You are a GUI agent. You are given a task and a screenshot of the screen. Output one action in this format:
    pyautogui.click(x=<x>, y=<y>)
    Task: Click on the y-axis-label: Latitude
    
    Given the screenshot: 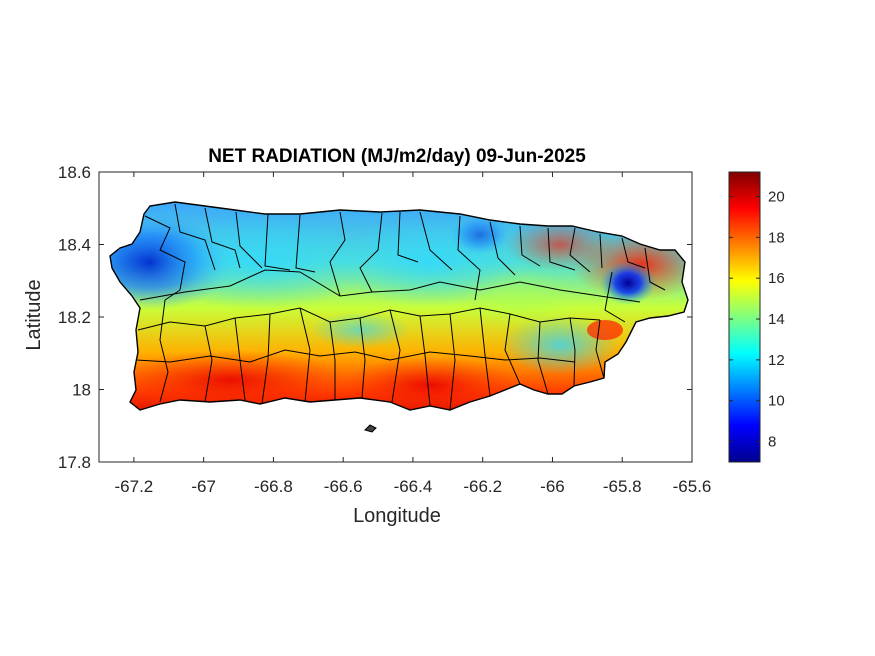 What is the action you would take?
    pyautogui.click(x=34, y=314)
    